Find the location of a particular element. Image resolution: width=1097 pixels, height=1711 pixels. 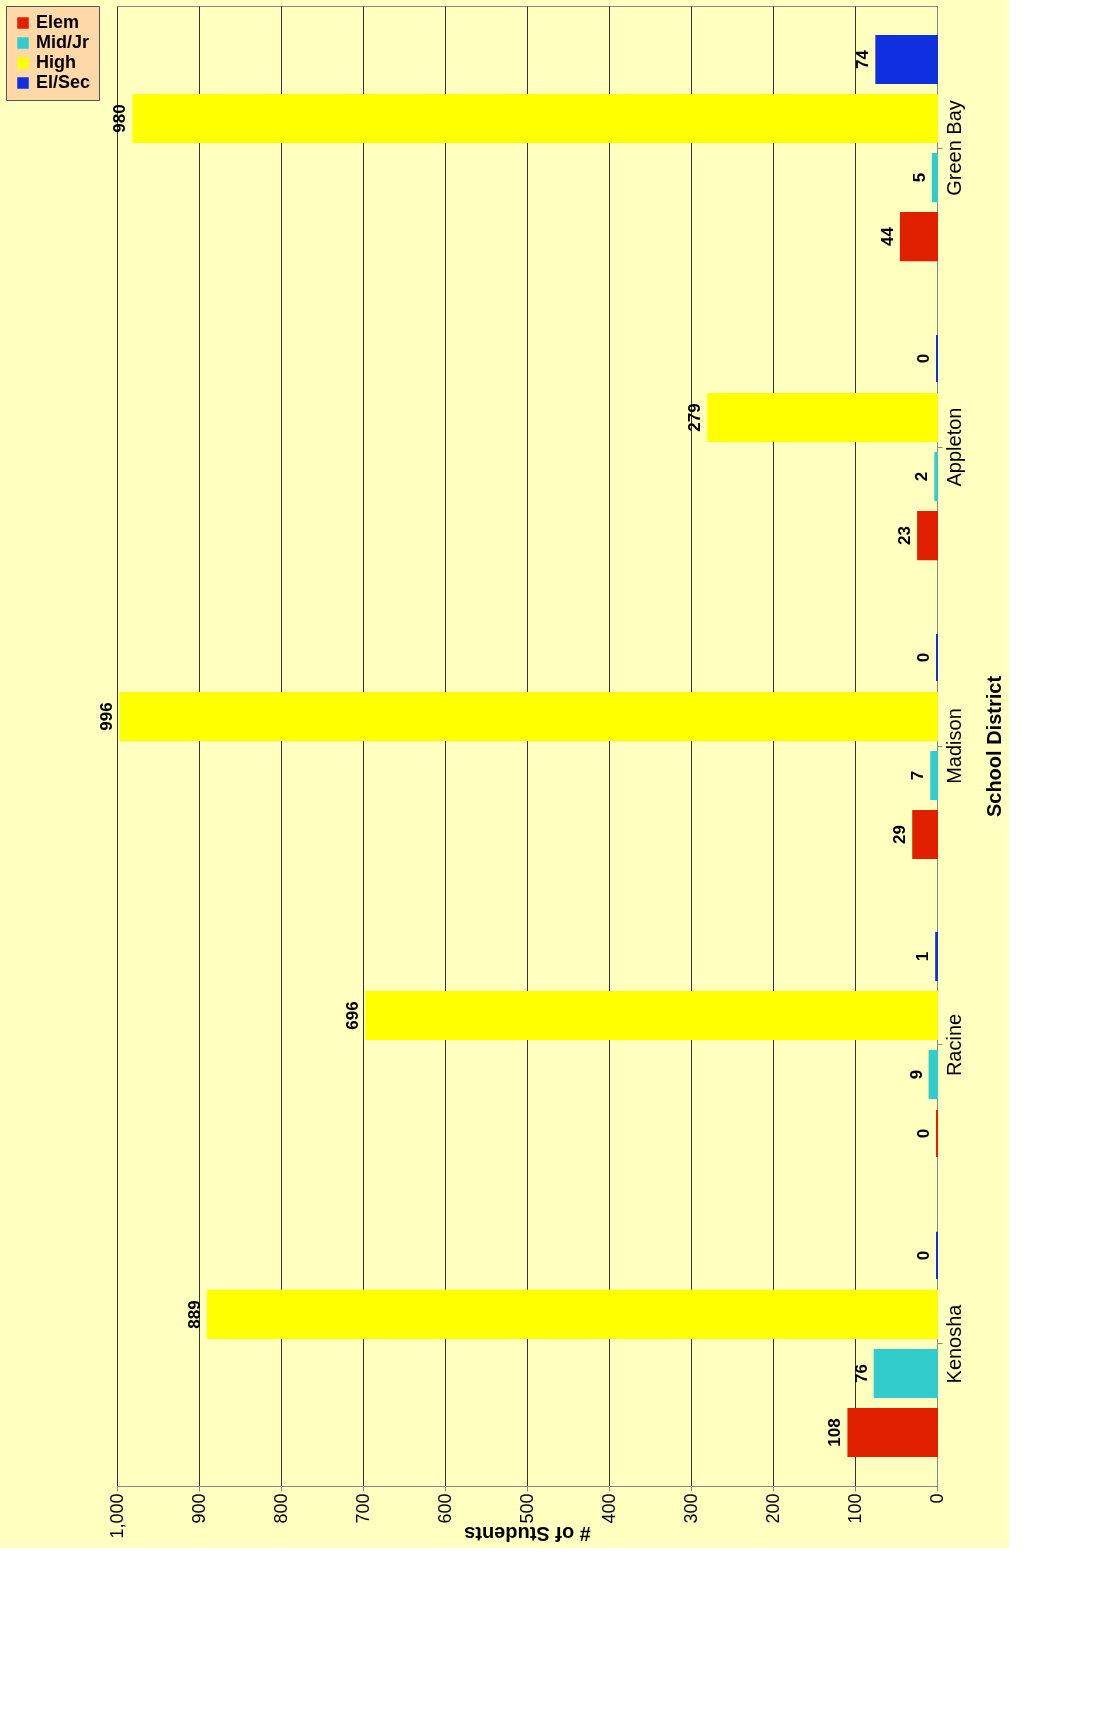

data-label: 9 is located at coordinates (916, 1074).